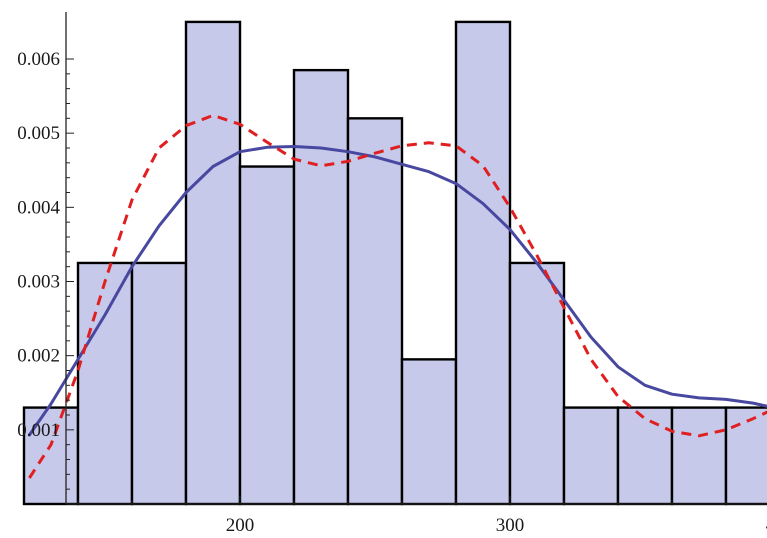 This screenshot has height=538, width=767. Describe the element at coordinates (38, 430) in the screenshot. I see `y-tick-label: 0.001` at that location.